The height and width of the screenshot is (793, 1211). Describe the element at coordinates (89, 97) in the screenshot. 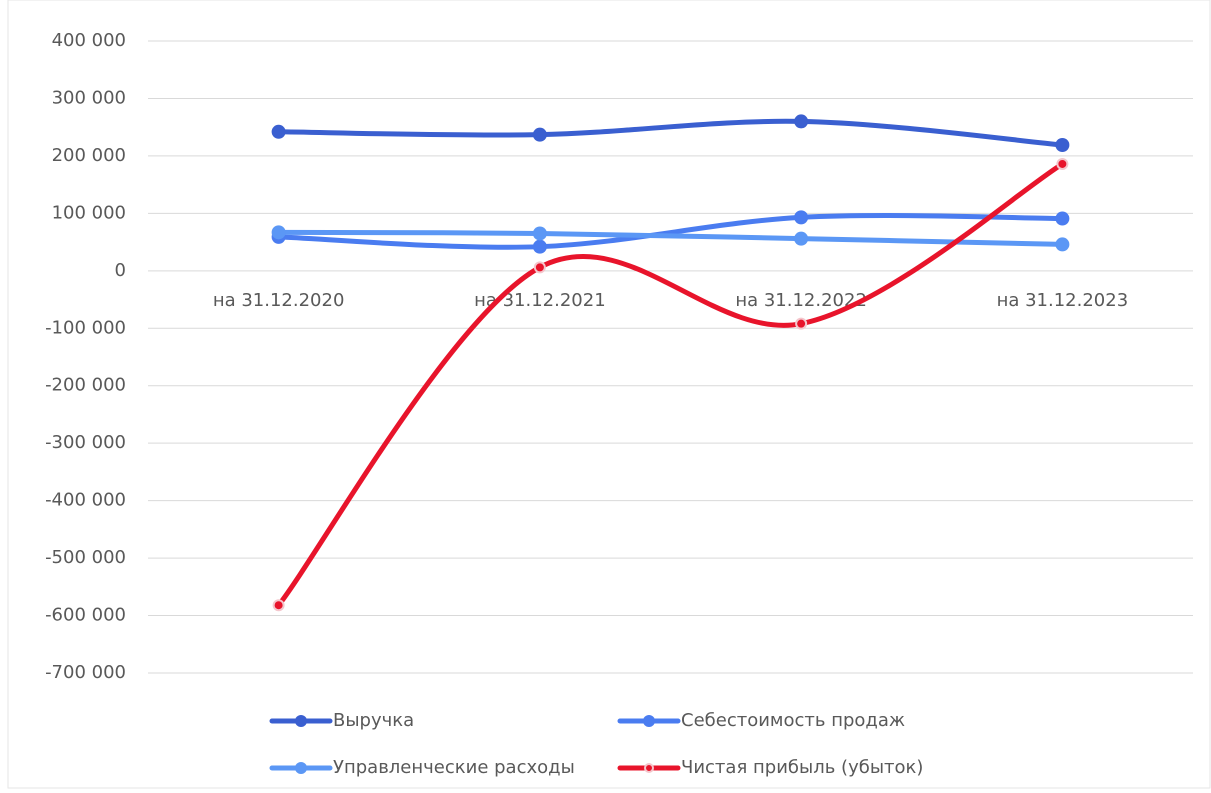

I see `y-tick-label: 300 000` at that location.